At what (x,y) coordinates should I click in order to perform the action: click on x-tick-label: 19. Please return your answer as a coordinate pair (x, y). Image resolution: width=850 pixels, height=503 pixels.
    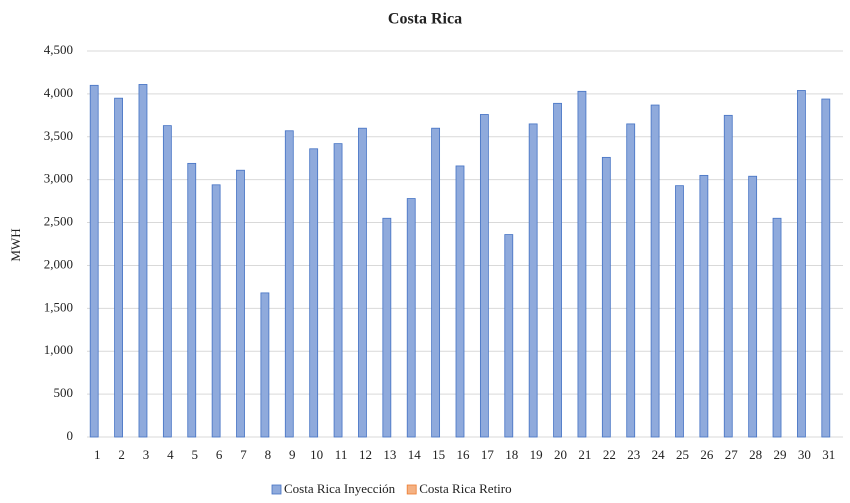
    Looking at the image, I should click on (536, 454).